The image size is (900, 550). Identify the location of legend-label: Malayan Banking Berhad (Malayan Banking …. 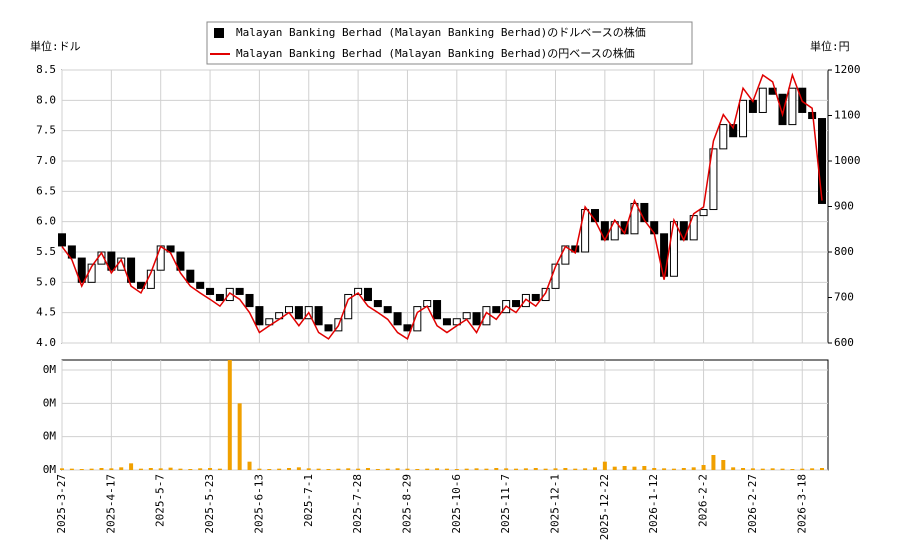
(435, 53).